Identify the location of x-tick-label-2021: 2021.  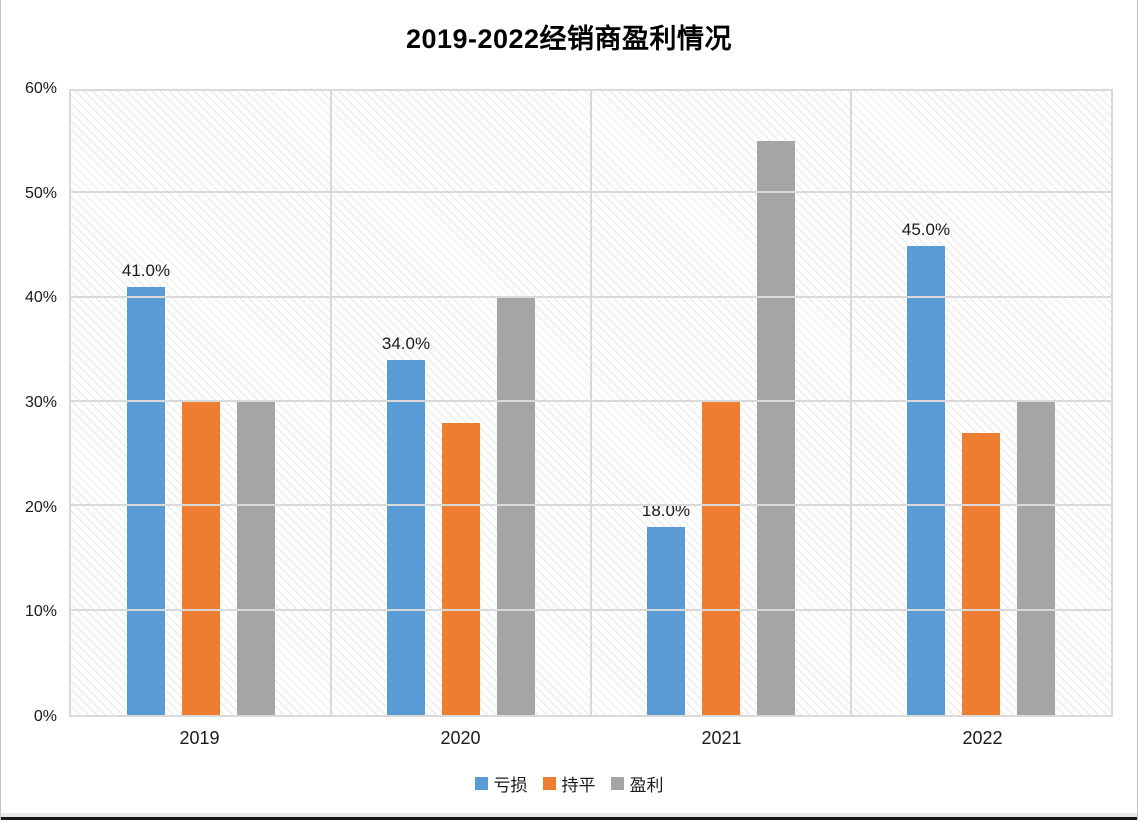
(721, 738).